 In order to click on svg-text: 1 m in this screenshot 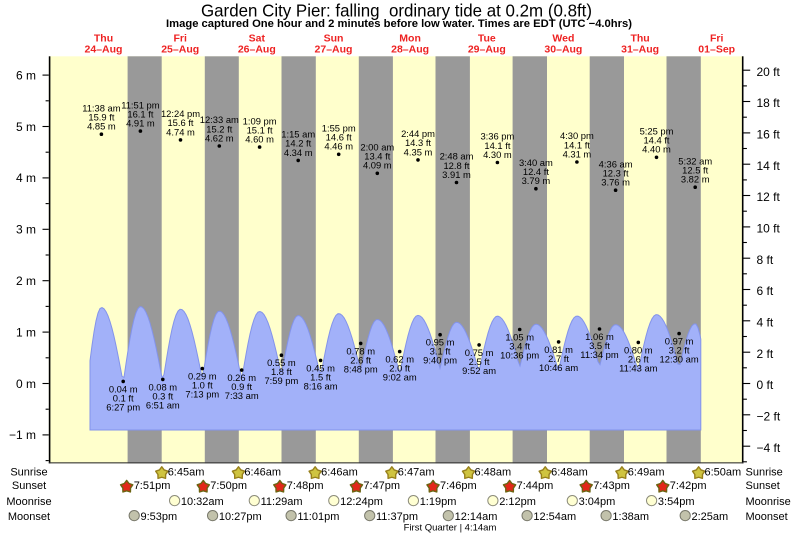, I will do `click(26, 332)`.